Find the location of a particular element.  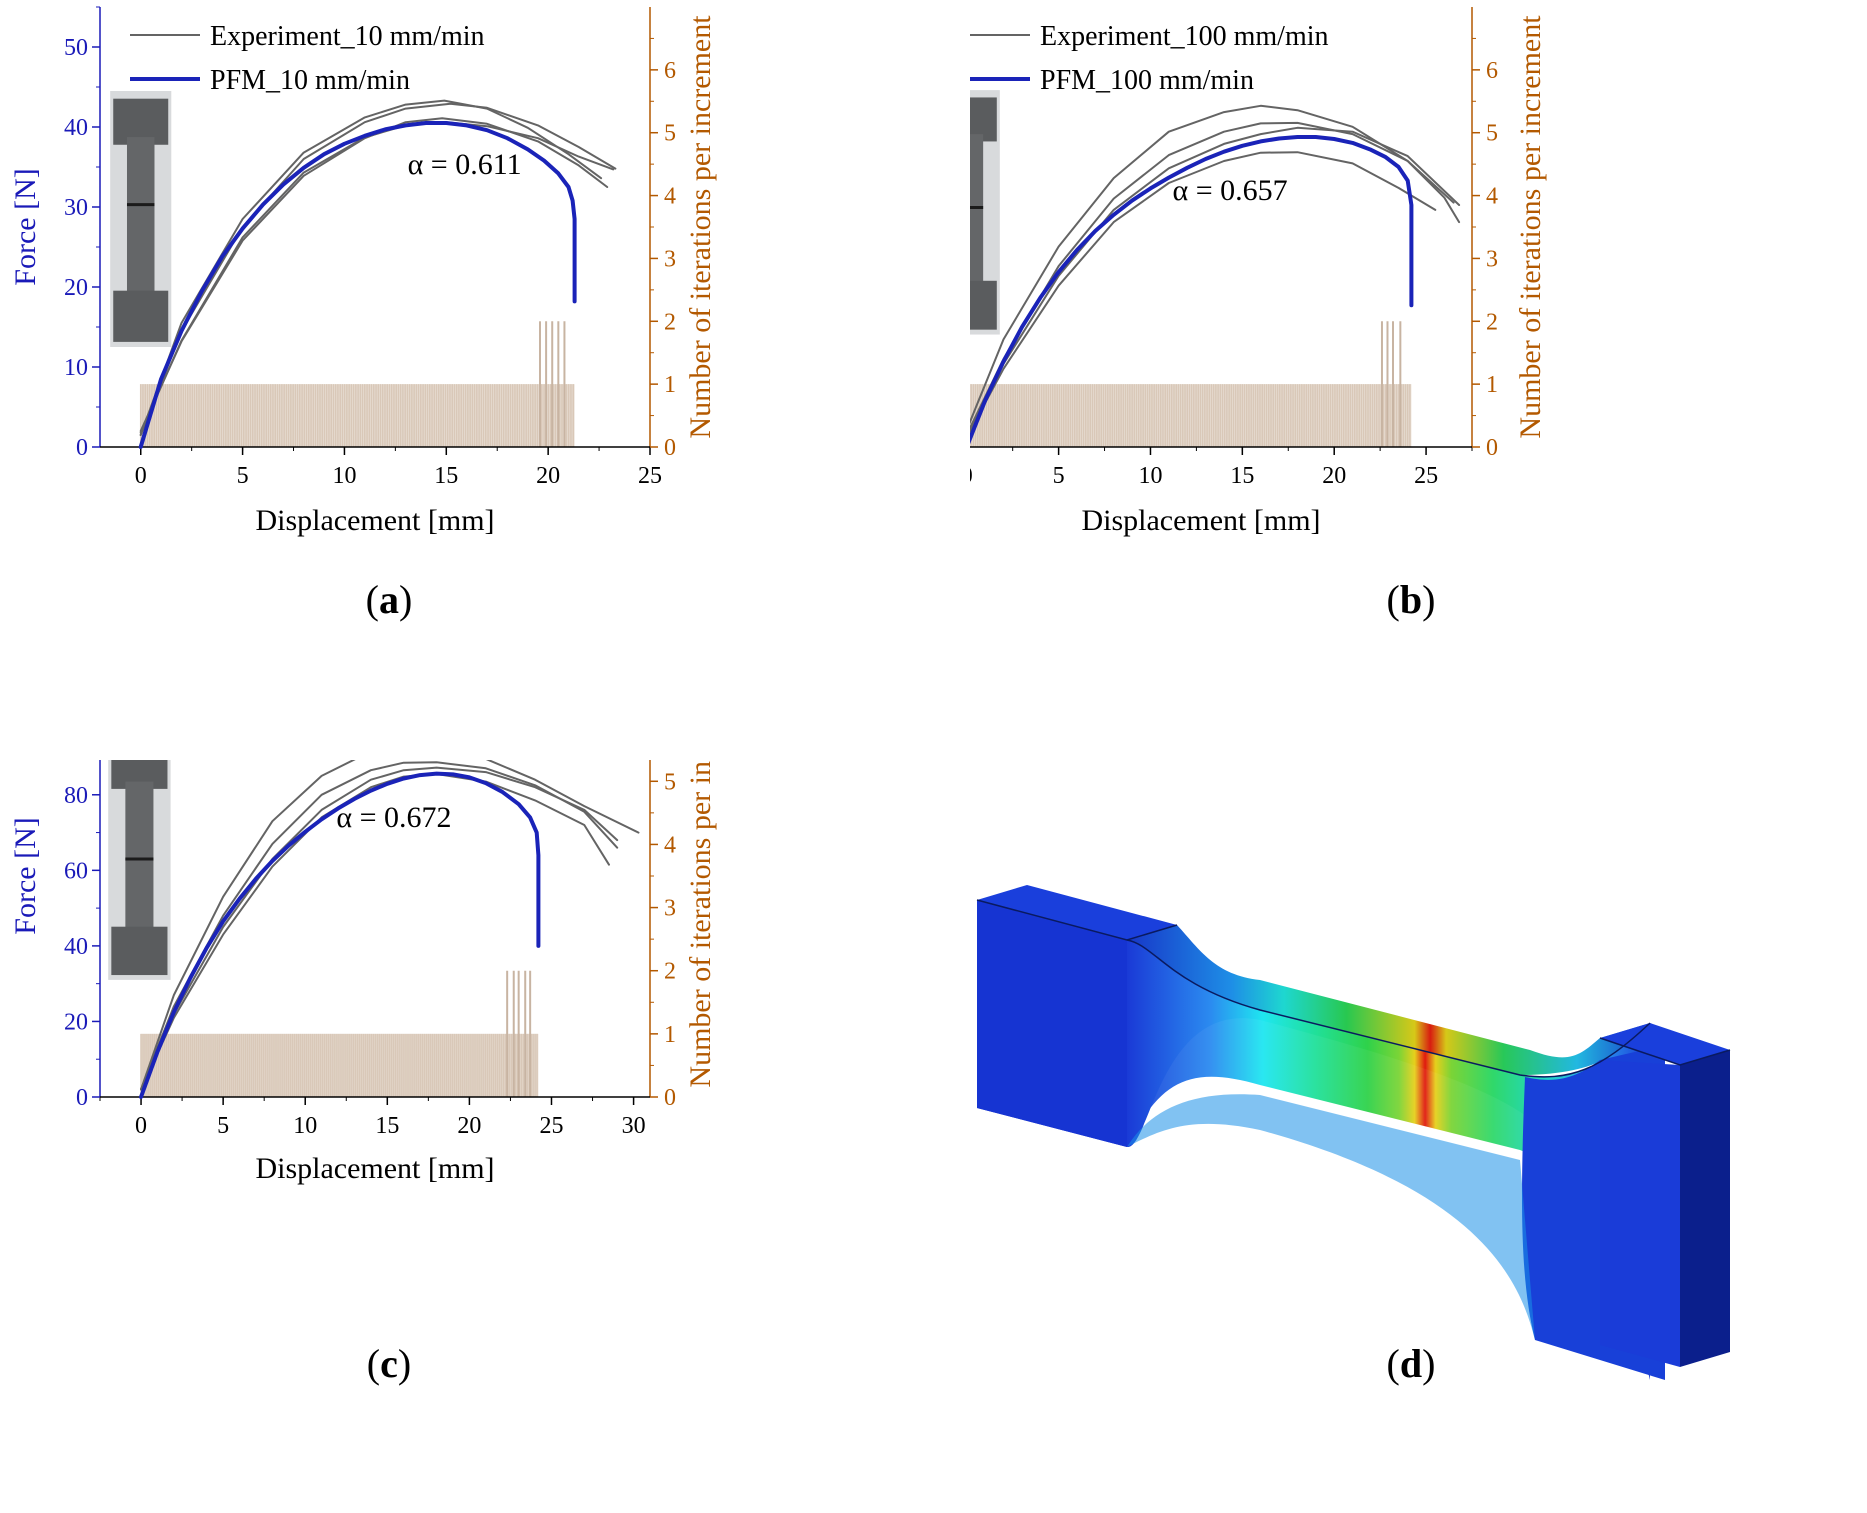

right-grip-top is located at coordinates (1665, 1044).